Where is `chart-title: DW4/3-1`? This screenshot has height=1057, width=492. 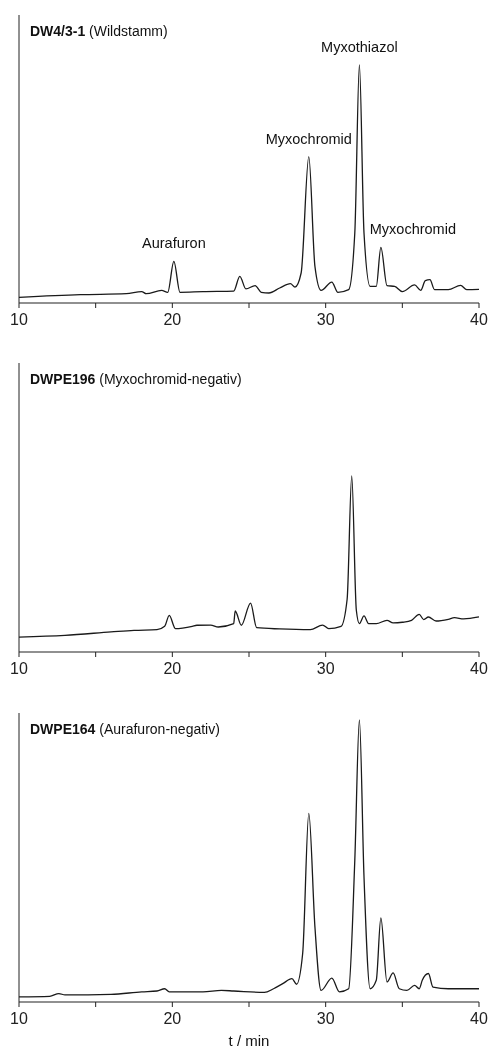
chart-title: DW4/3-1 is located at coordinates (58, 31).